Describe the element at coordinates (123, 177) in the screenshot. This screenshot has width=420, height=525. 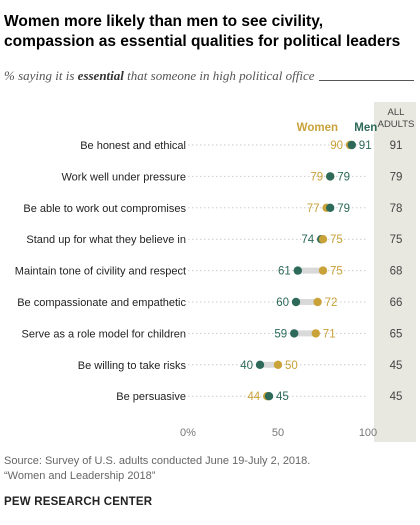
I see `category-label: Work well under pressure` at that location.